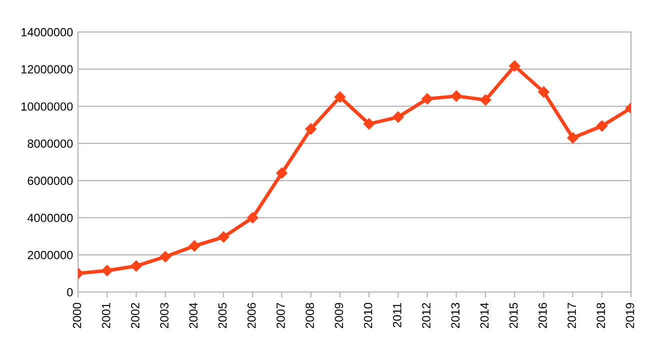  I want to click on x-tick-label: 2003, so click(164, 315).